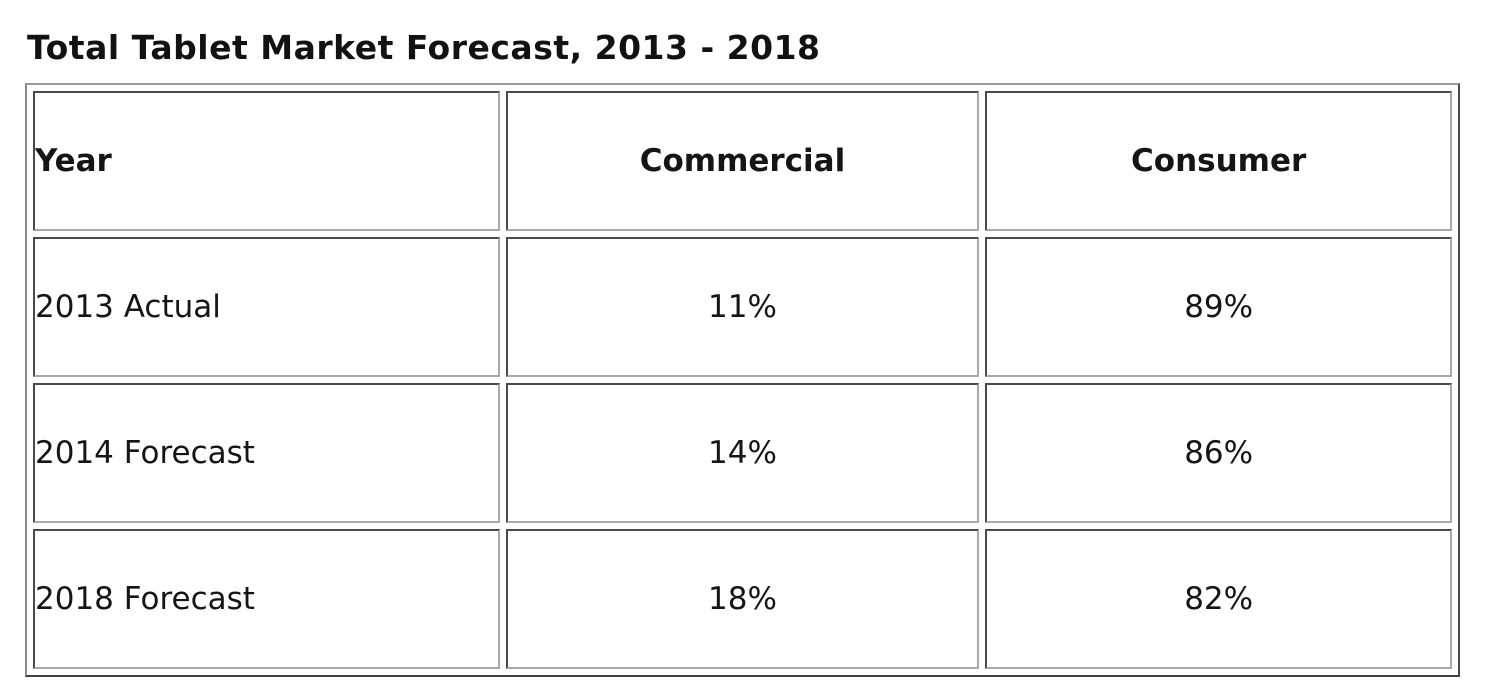  I want to click on cell-commercial-2013: 11%, so click(742, 307).